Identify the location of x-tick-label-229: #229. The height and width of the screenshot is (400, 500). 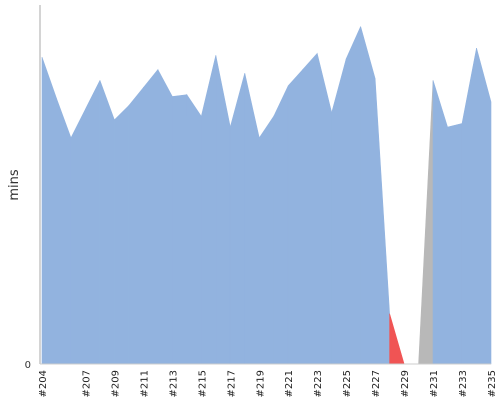
(405, 383).